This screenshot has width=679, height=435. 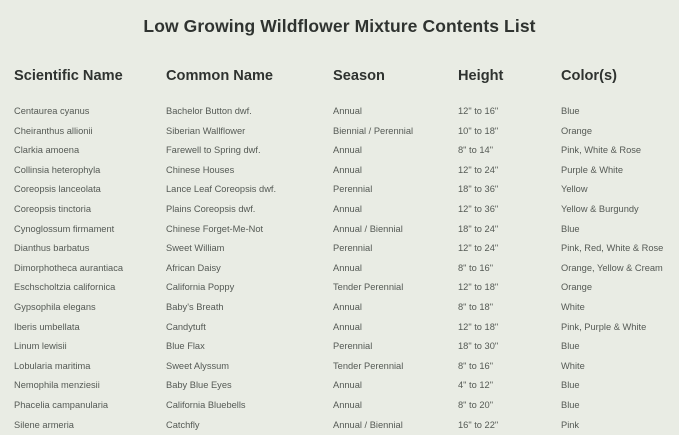 What do you see at coordinates (592, 171) in the screenshot?
I see `cell-colors: Purple & White` at bounding box center [592, 171].